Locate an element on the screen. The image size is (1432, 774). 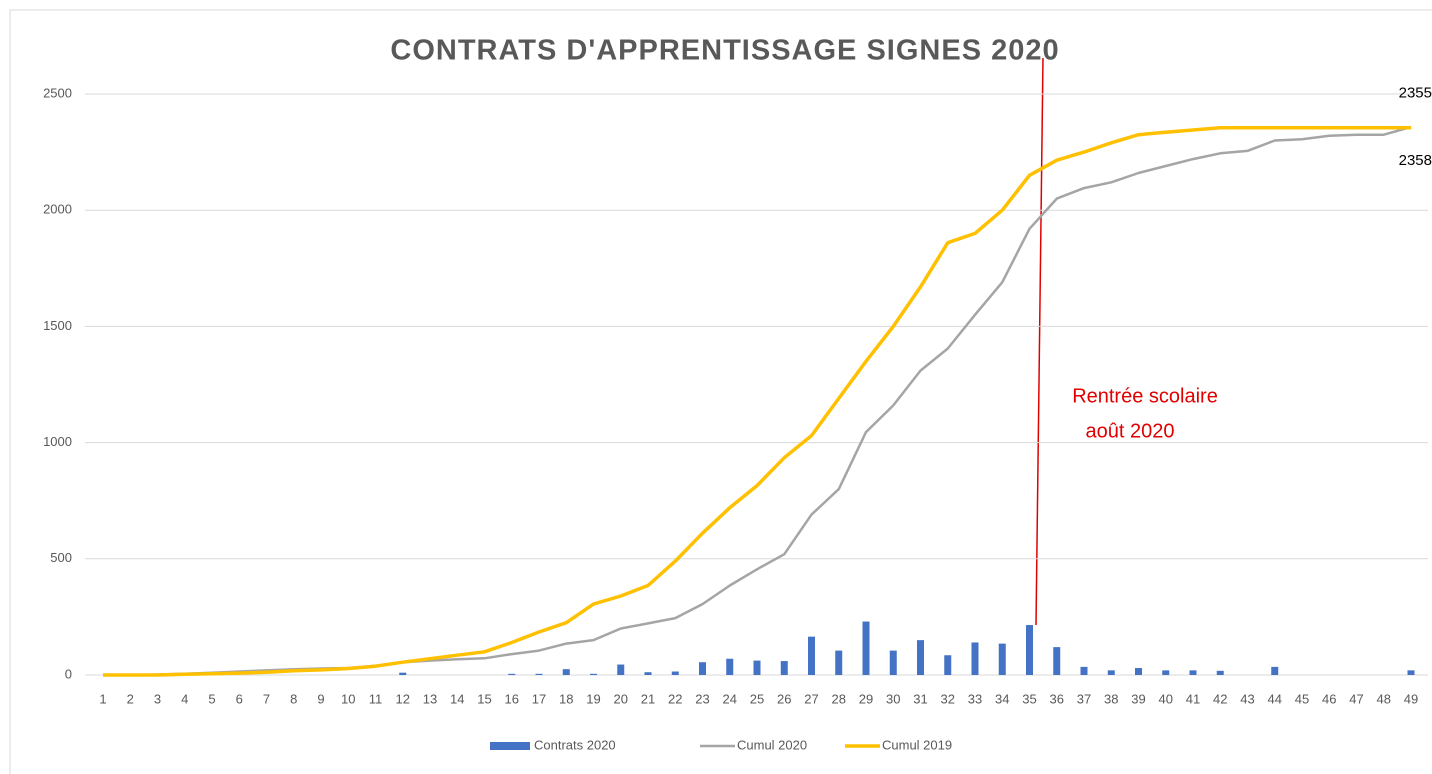
chart-title: CONTRATS D'APPRENTISSAGE SIGNES 2020 is located at coordinates (724, 51).